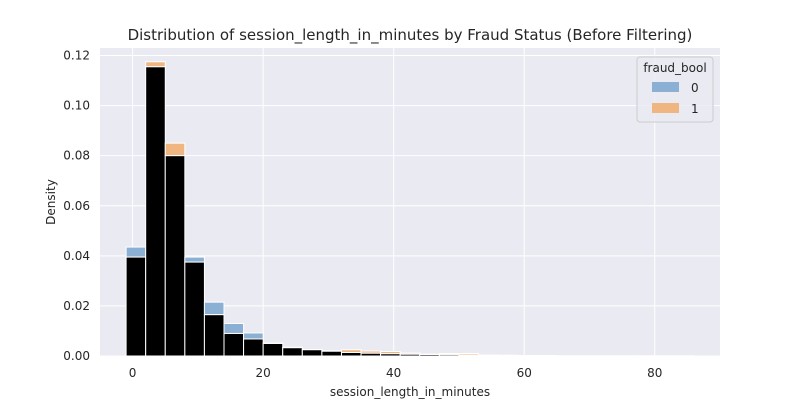  Describe the element at coordinates (76, 106) in the screenshot. I see `y-tick-label: 0.10` at that location.